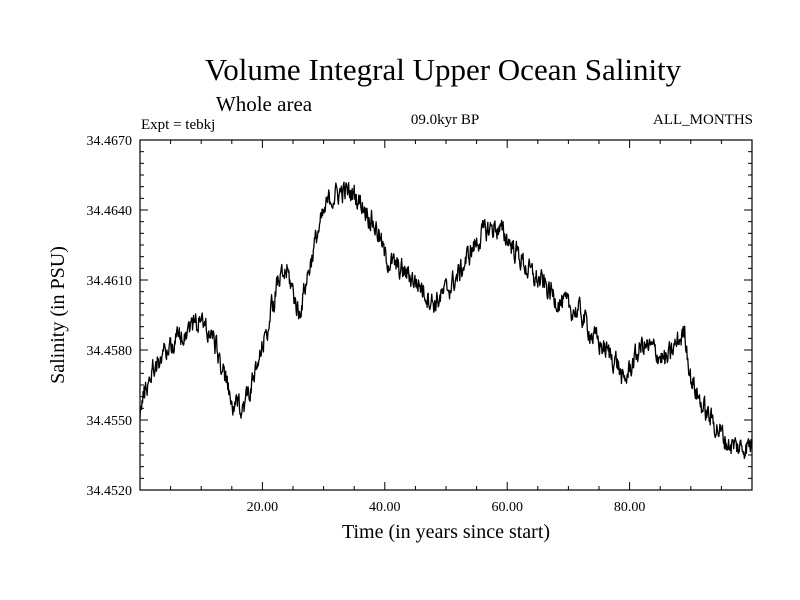 This screenshot has height=600, width=800. What do you see at coordinates (443, 69) in the screenshot?
I see `chart-title: Volume Integral Upper Ocean Salinity` at bounding box center [443, 69].